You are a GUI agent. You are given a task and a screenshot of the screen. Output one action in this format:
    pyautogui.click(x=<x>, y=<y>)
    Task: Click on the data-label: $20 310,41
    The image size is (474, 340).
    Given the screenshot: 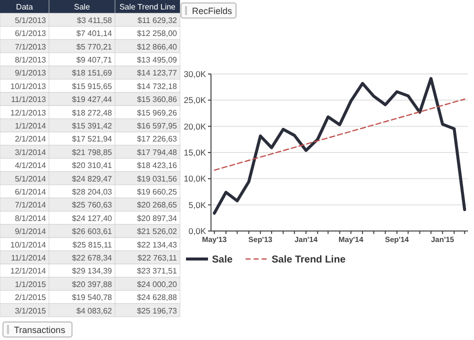 What is the action you would take?
    pyautogui.click(x=92, y=165)
    